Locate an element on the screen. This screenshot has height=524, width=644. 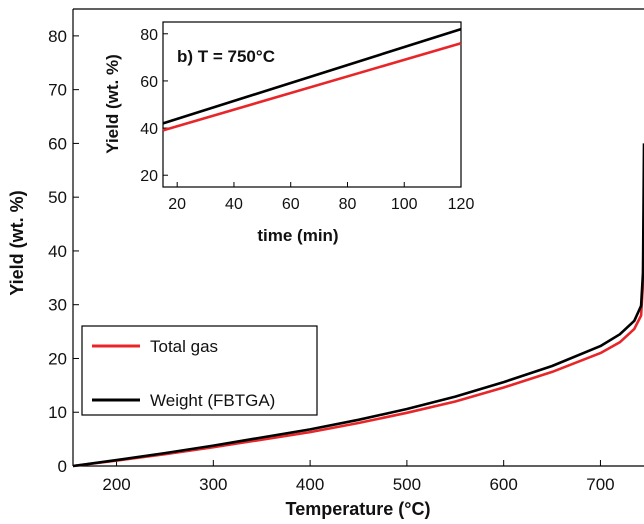
main-y-tick-label: 50 is located at coordinates (57, 197).